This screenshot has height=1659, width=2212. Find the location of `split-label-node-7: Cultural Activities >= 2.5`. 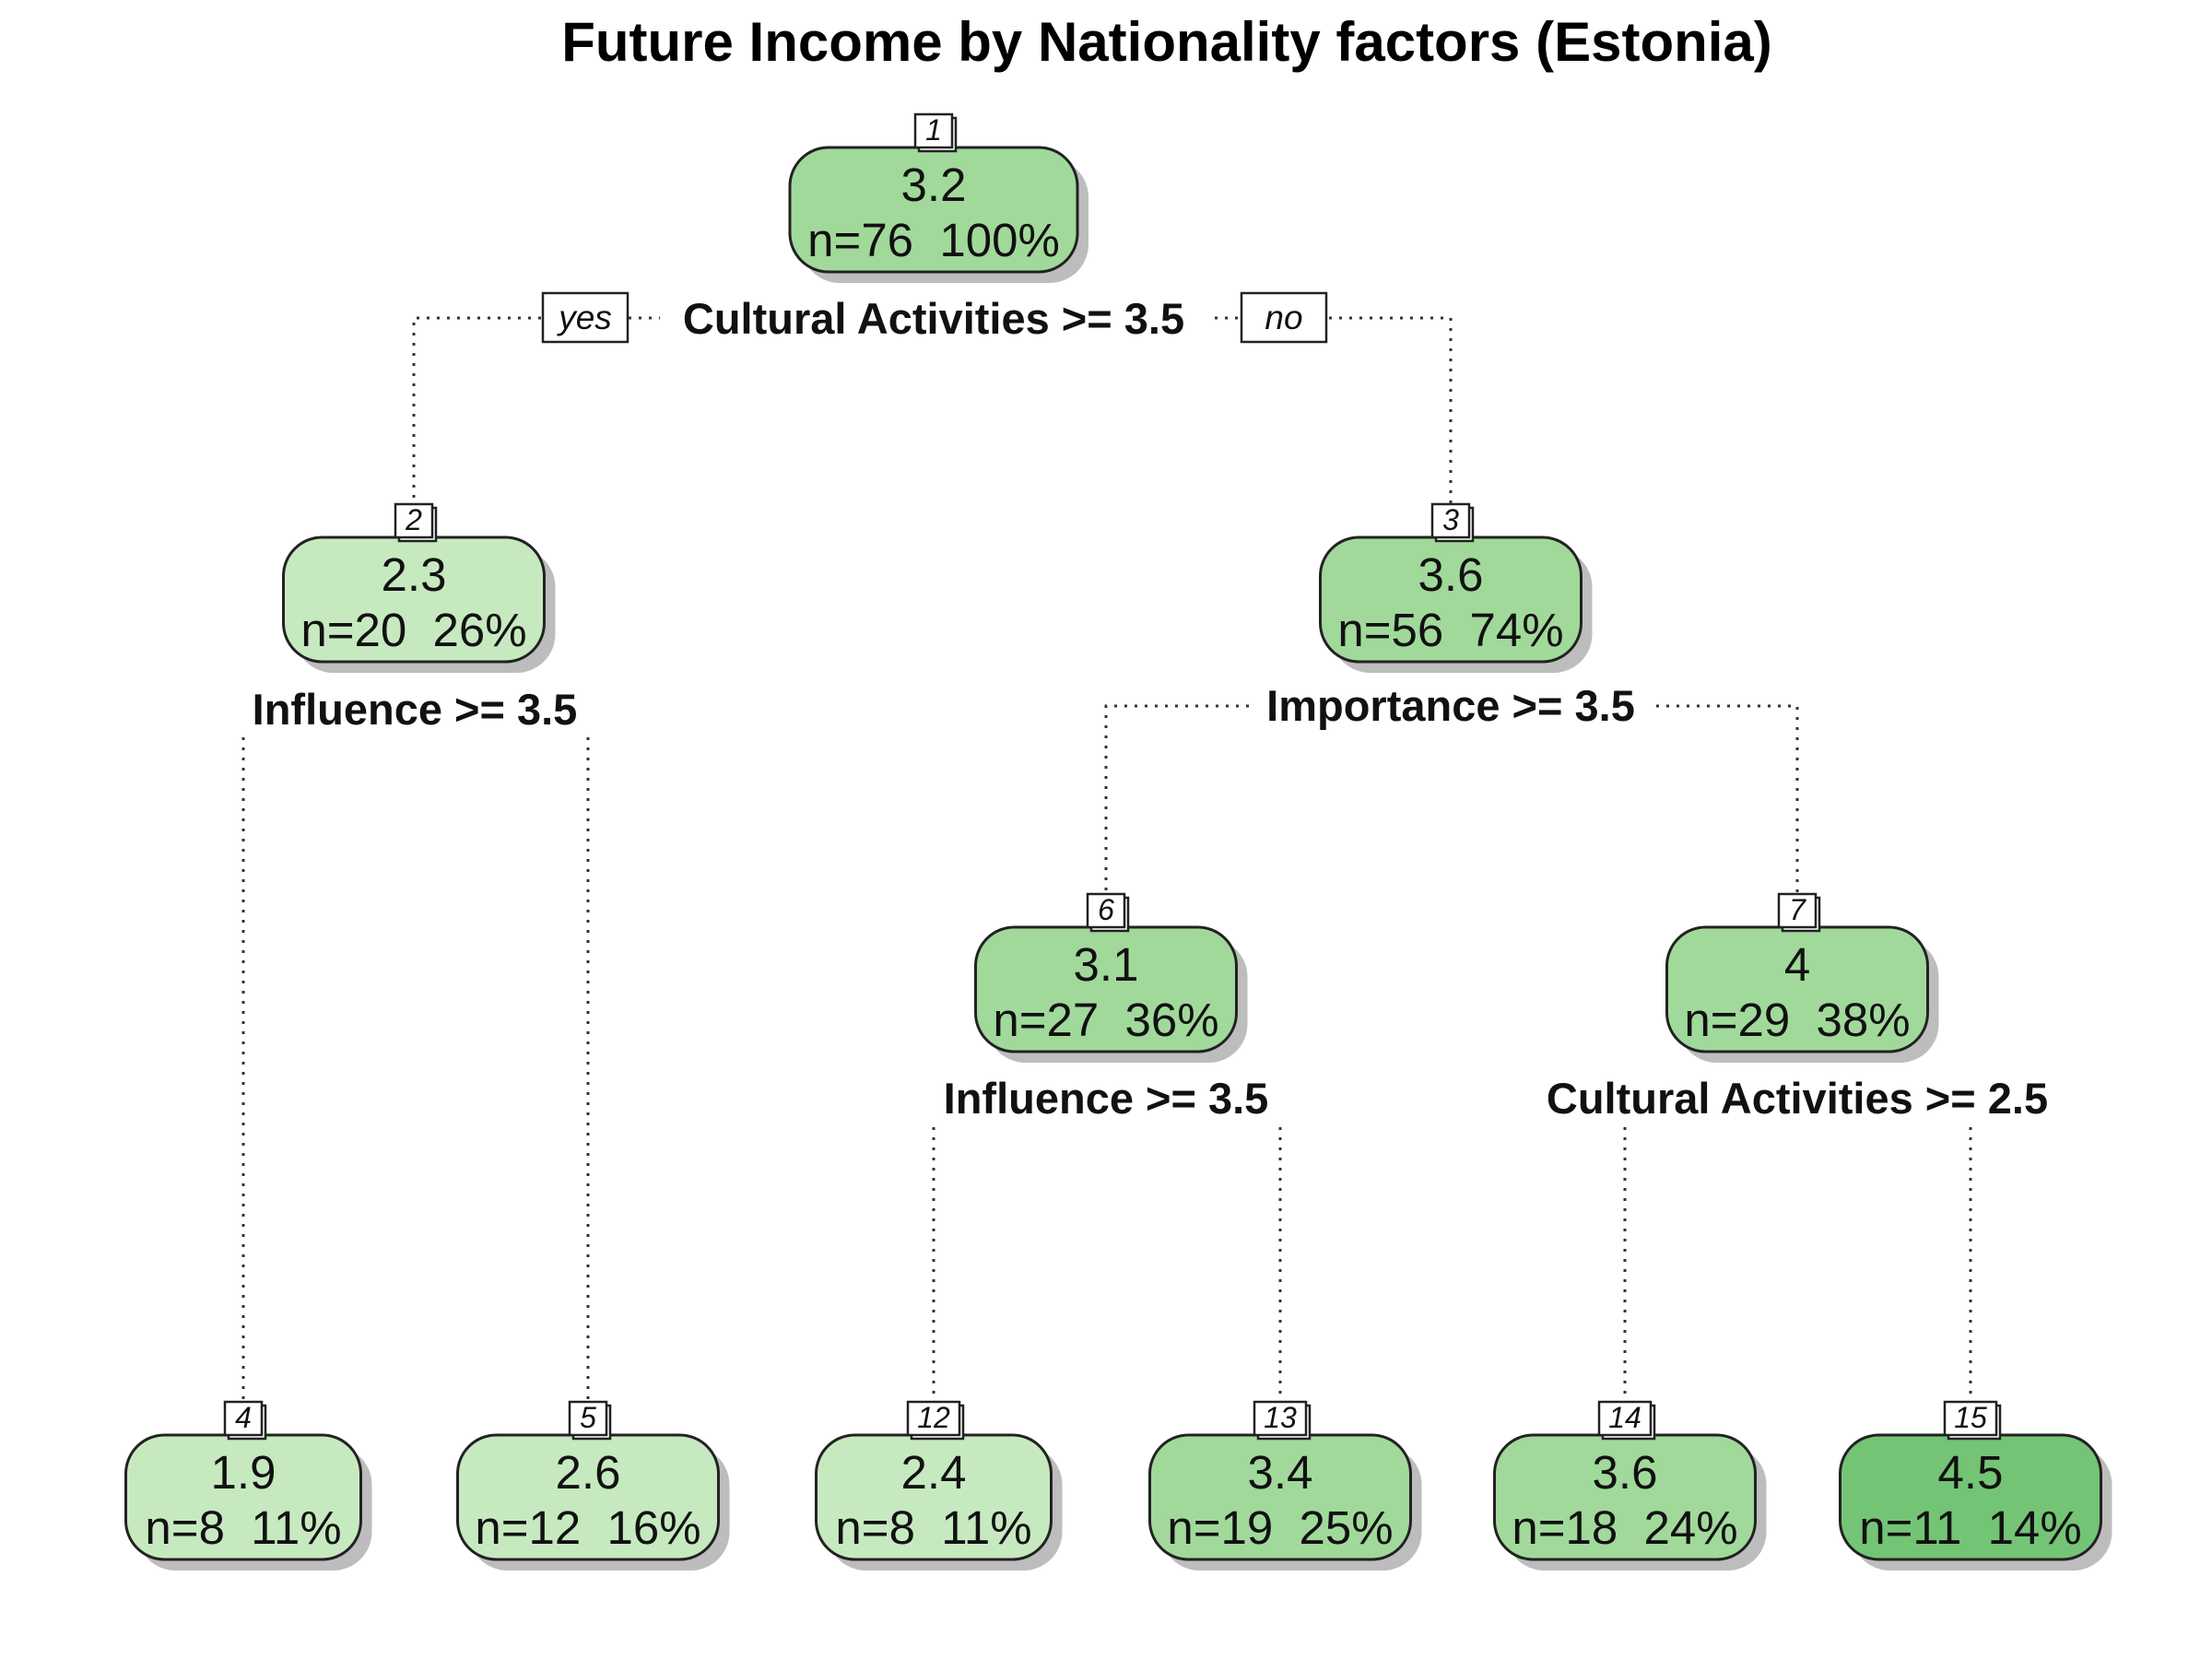

split-label-node-7: Cultural Activities >= 2.5 is located at coordinates (1797, 1098).